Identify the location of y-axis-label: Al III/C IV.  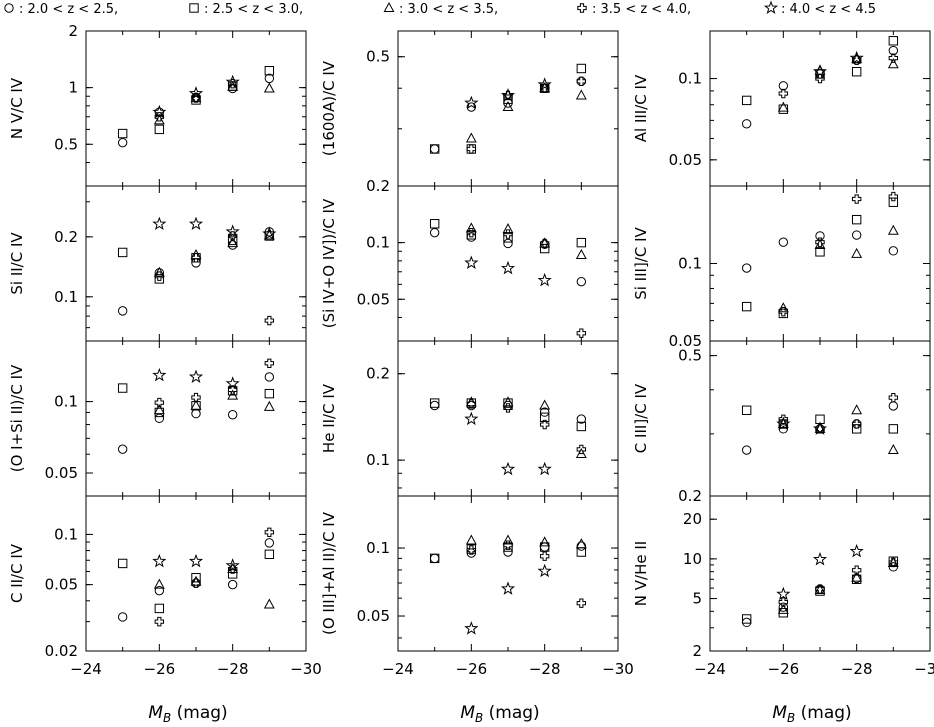
(641, 108).